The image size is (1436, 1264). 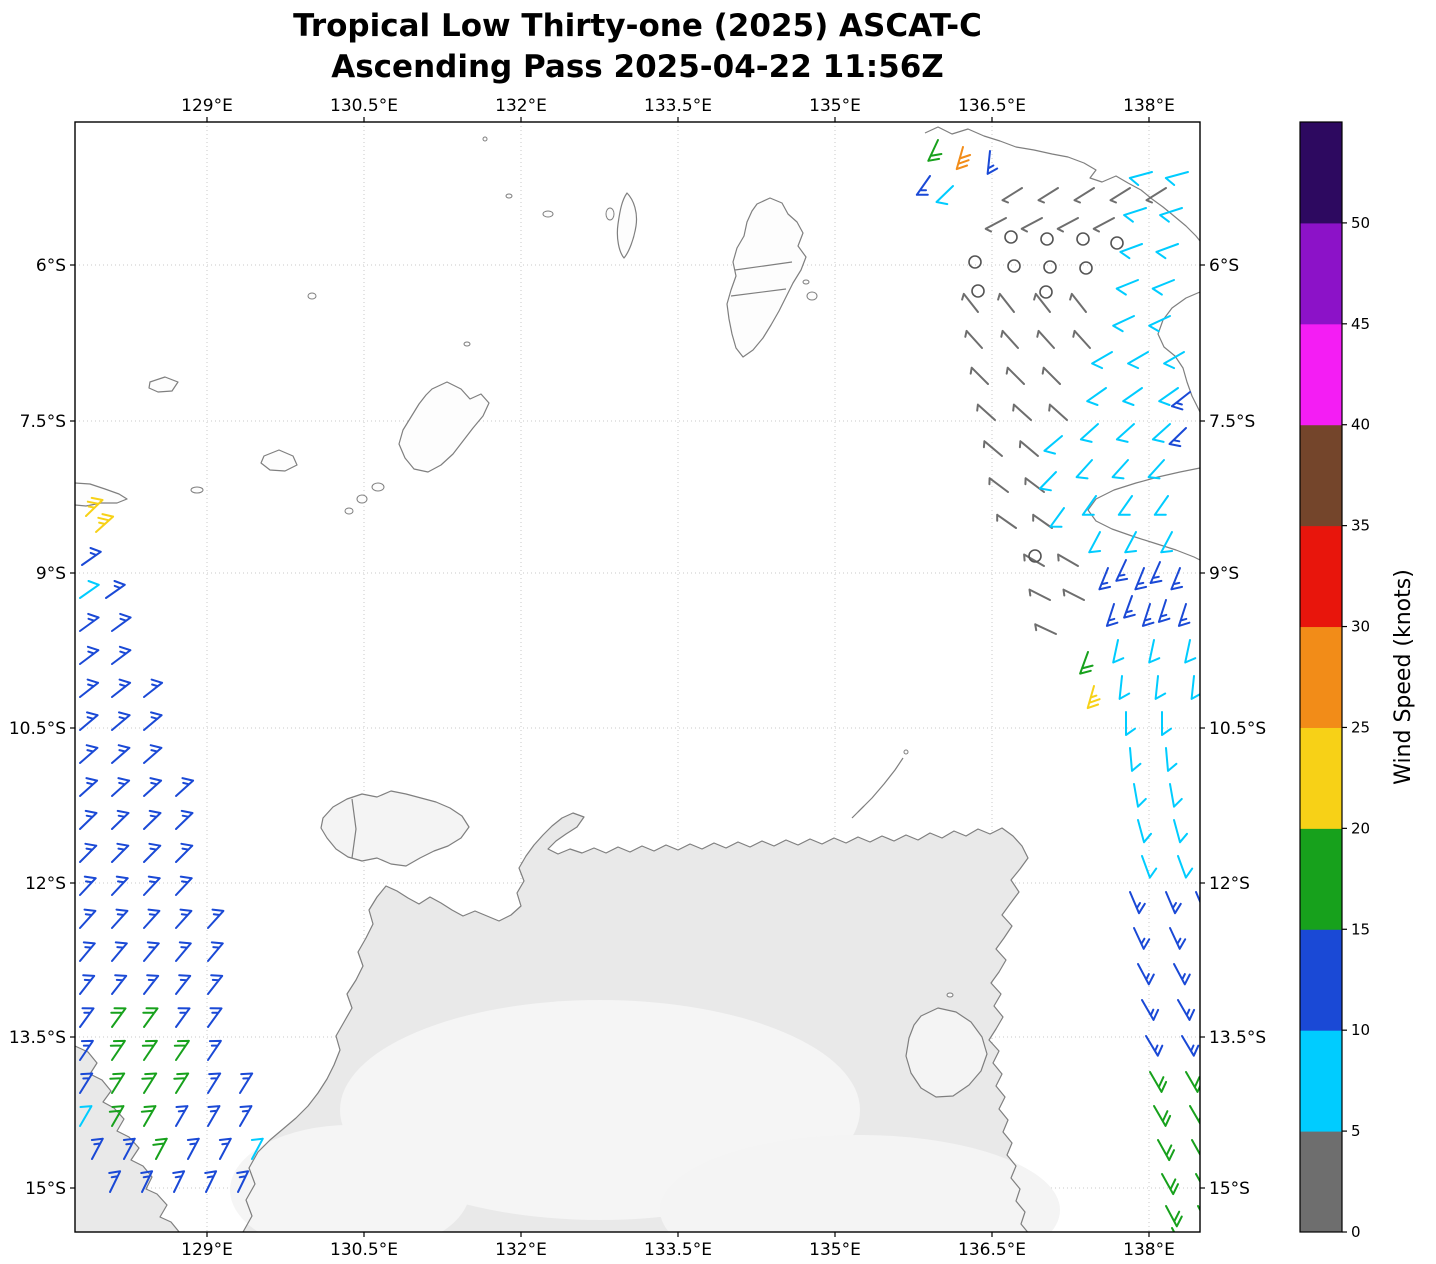 I want to click on colorbar-tick-label: 50, so click(x=1360, y=223).